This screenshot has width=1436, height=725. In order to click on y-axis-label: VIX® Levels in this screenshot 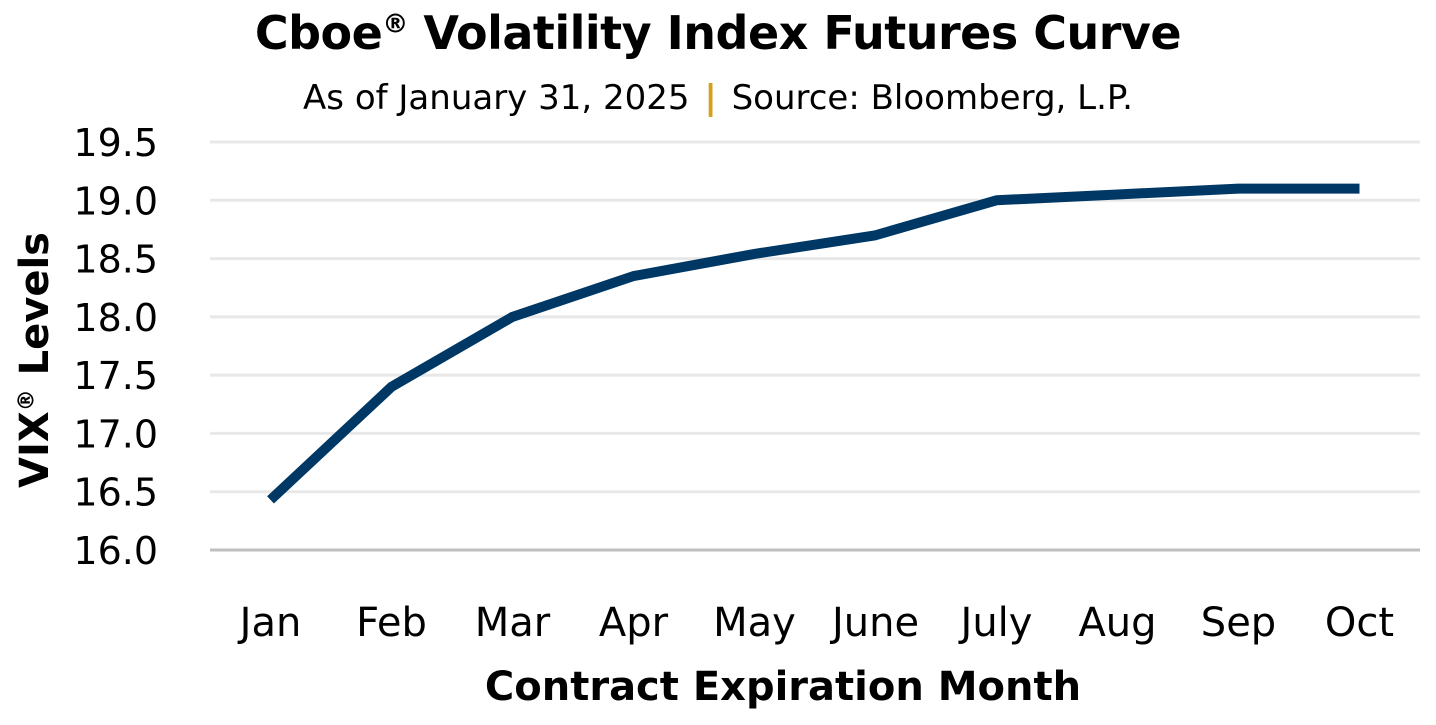, I will do `click(35, 360)`.